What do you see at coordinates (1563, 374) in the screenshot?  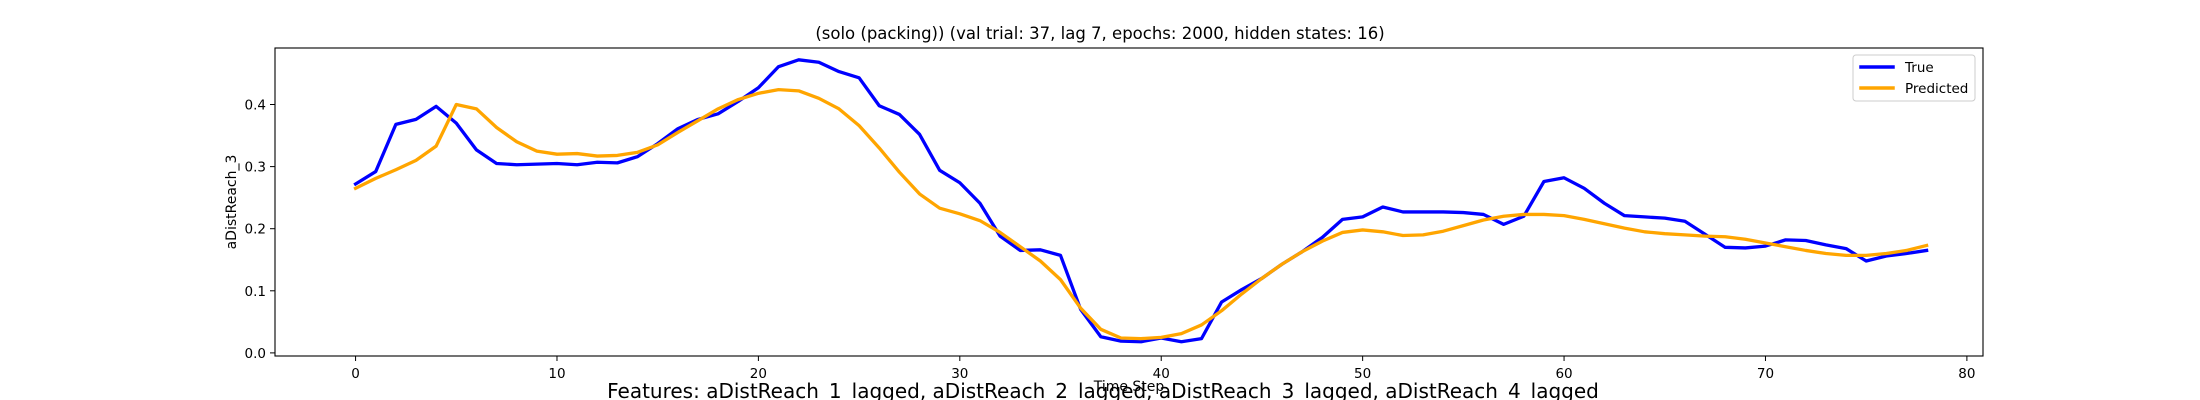 I see `x-tick-label: 60` at bounding box center [1563, 374].